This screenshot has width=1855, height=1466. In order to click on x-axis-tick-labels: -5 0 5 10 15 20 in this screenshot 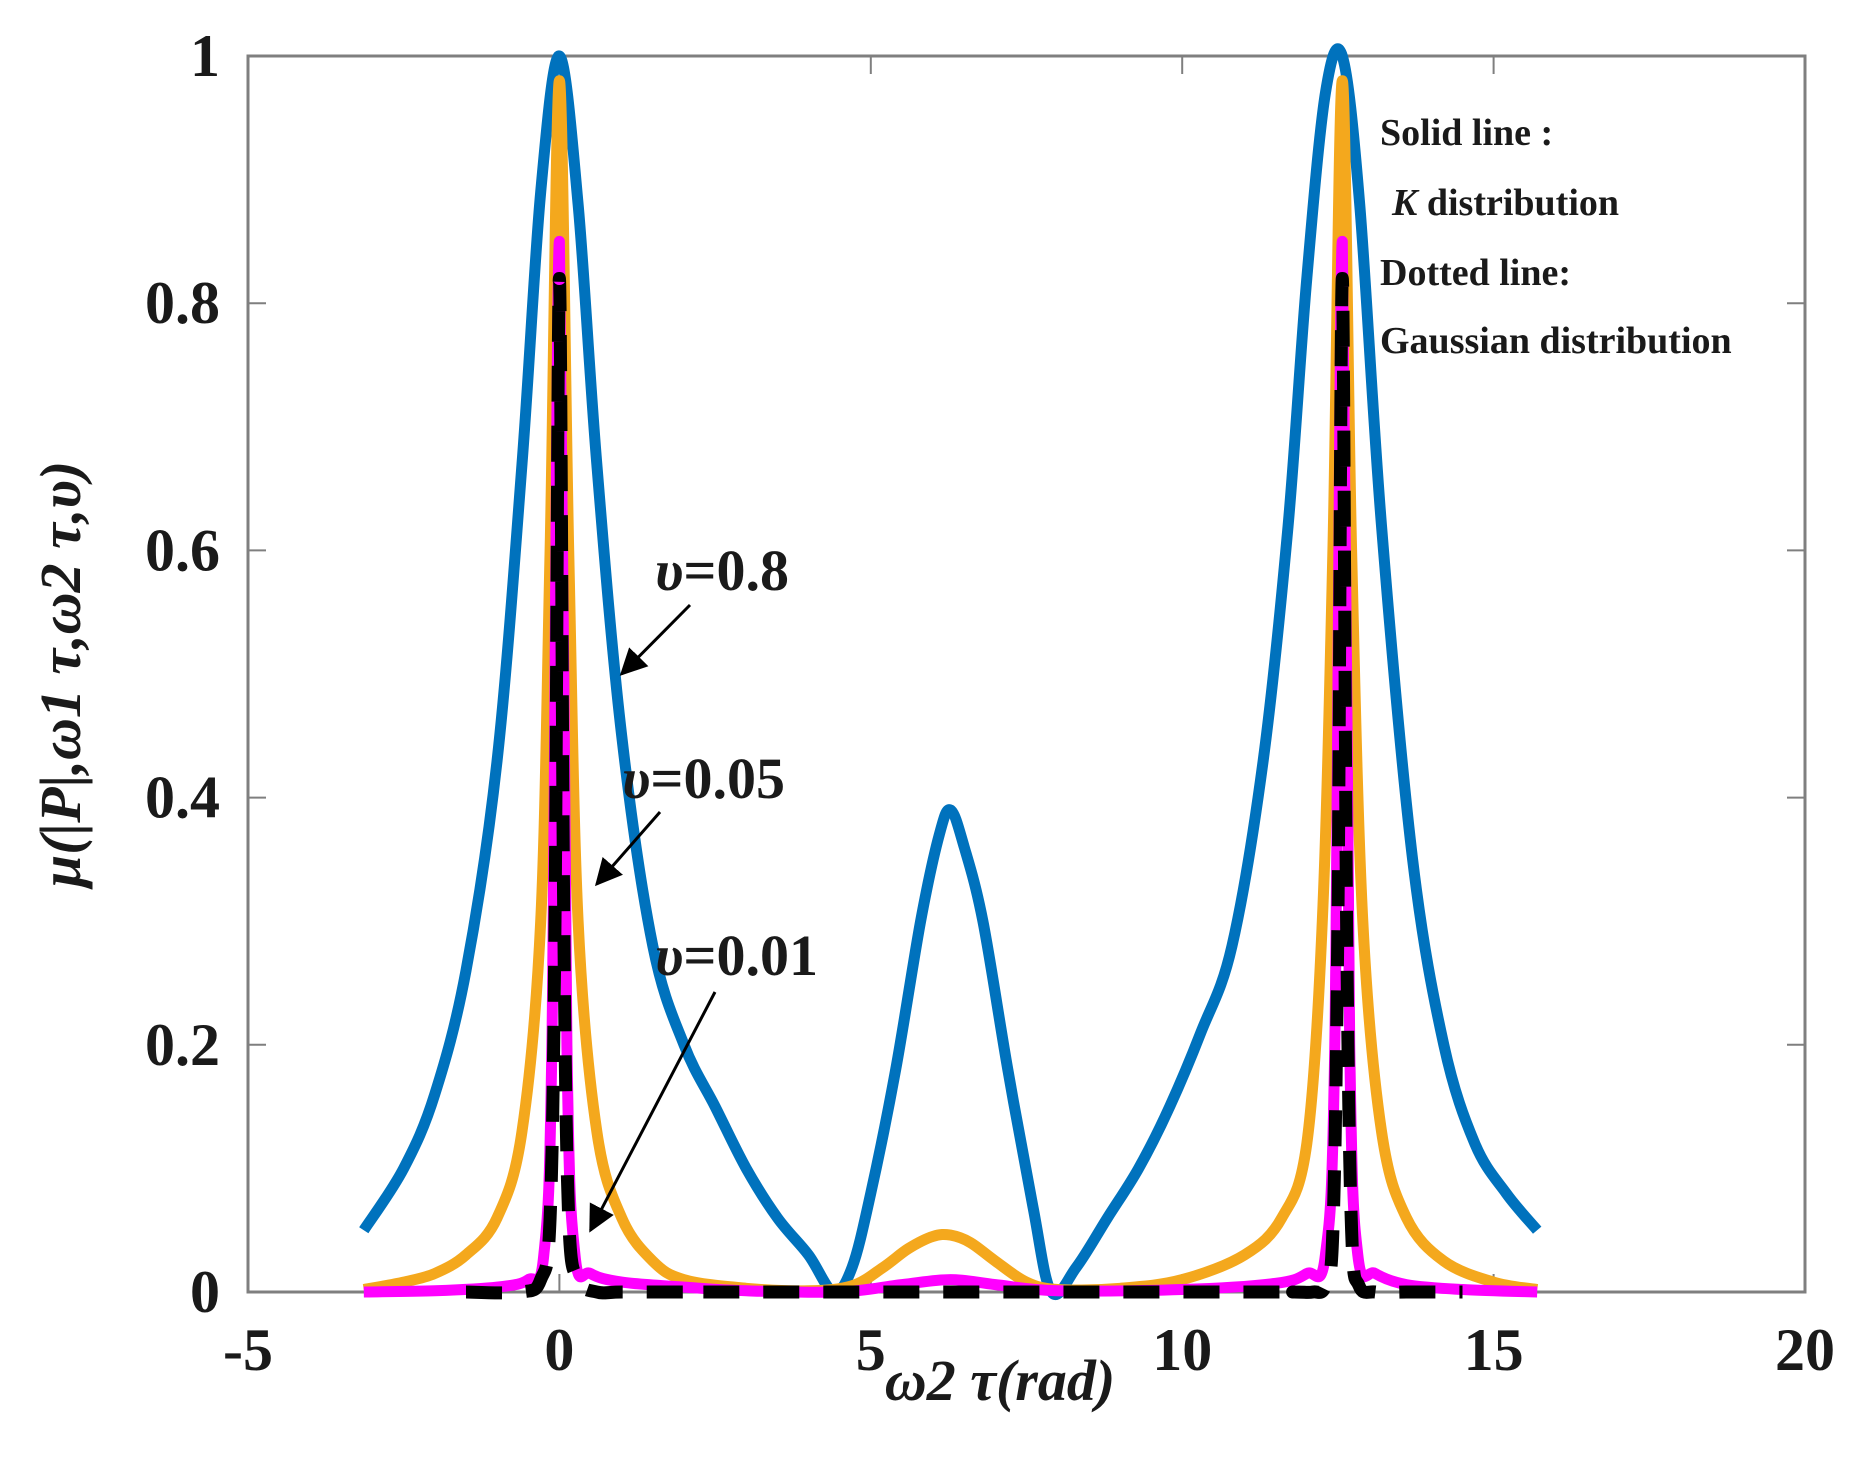, I will do `click(1029, 1350)`.